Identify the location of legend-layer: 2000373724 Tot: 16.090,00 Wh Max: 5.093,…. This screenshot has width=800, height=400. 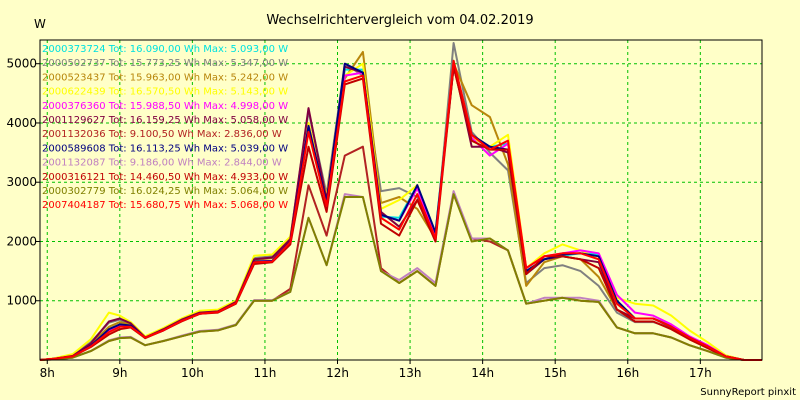
(165, 127).